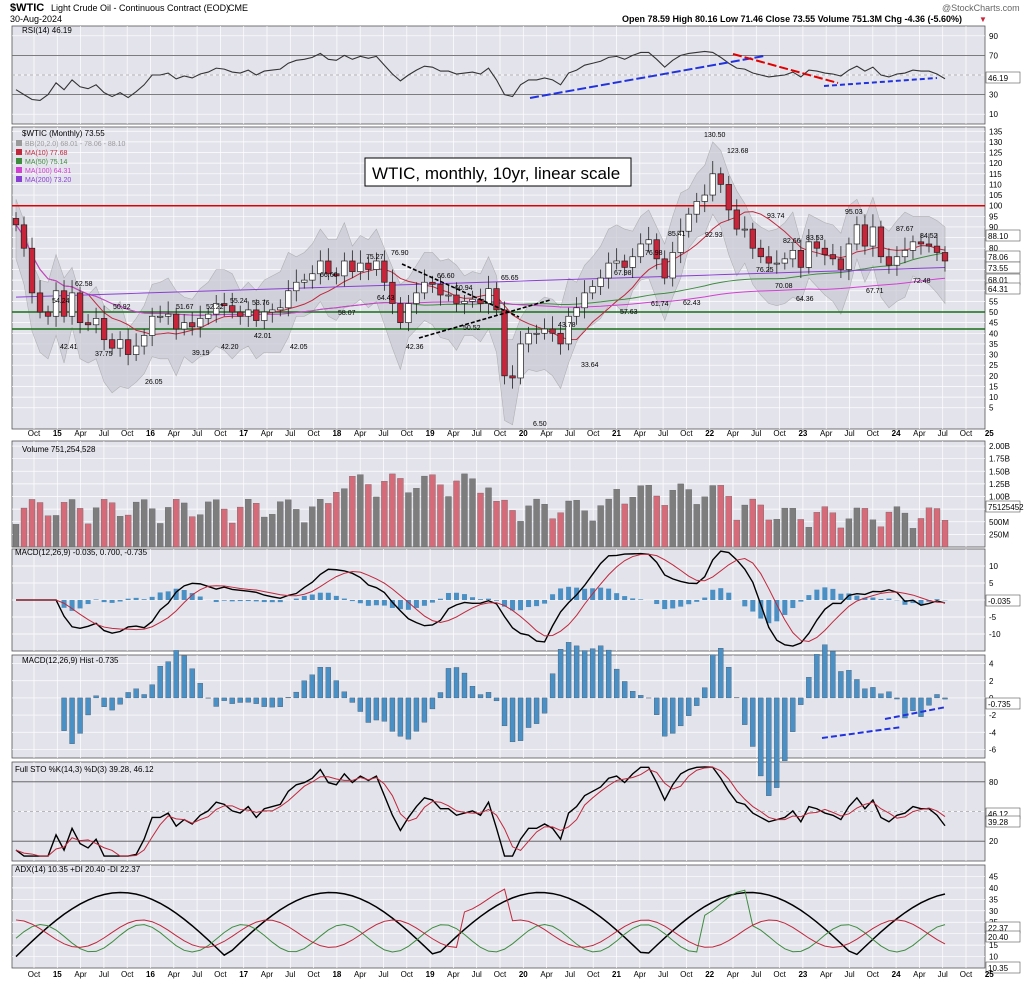  Describe the element at coordinates (826, 974) in the screenshot. I see `x-label-1-34: Apr` at that location.